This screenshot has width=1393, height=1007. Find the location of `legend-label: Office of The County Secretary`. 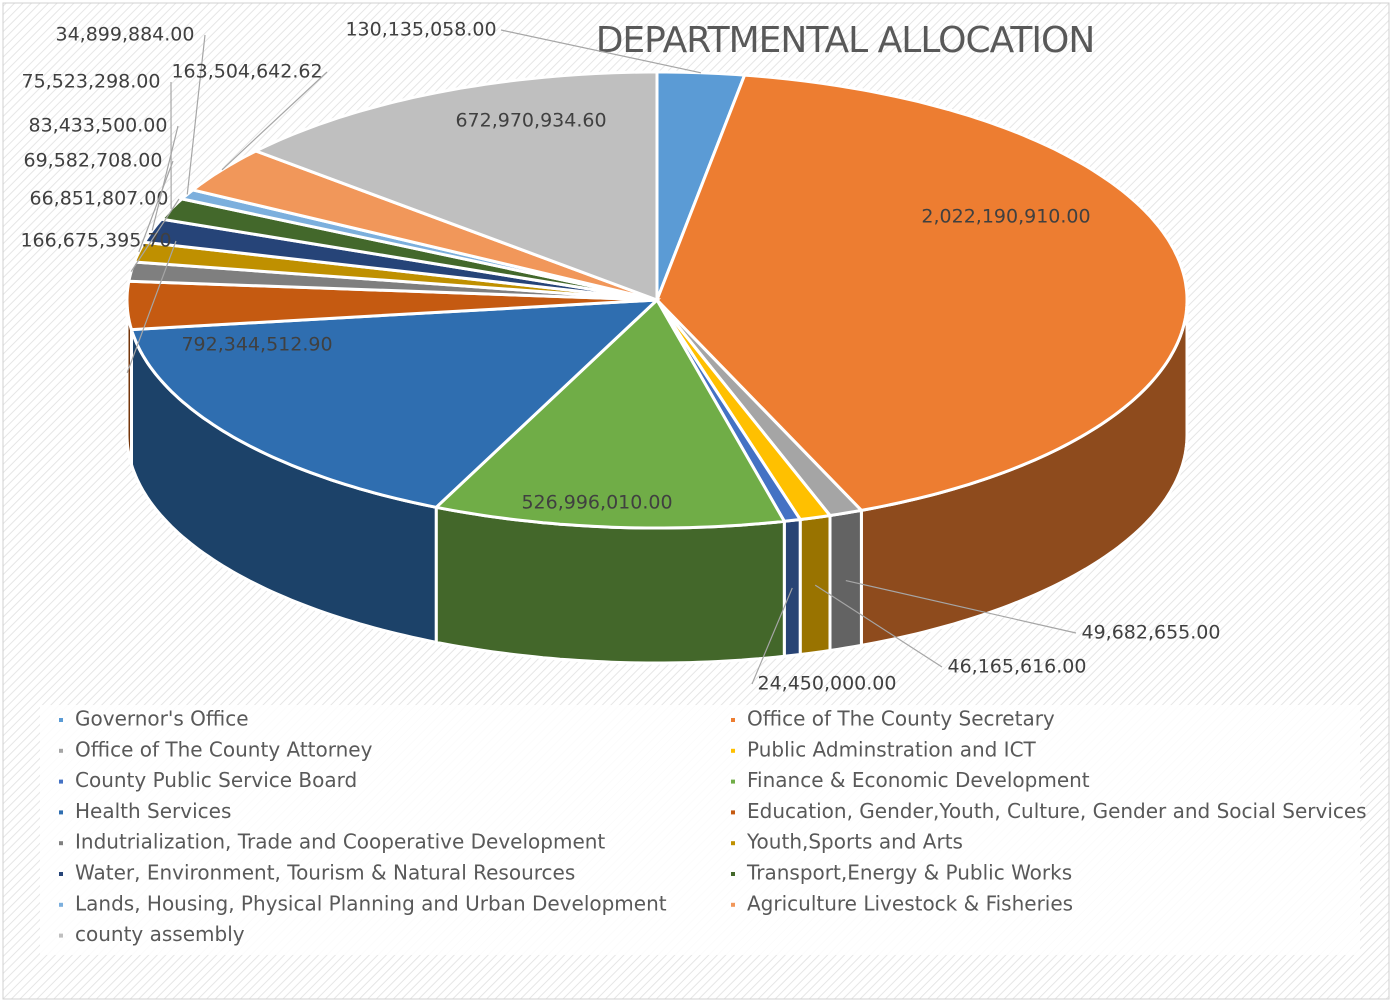

legend-label: Office of The County Secretary is located at coordinates (901, 719).